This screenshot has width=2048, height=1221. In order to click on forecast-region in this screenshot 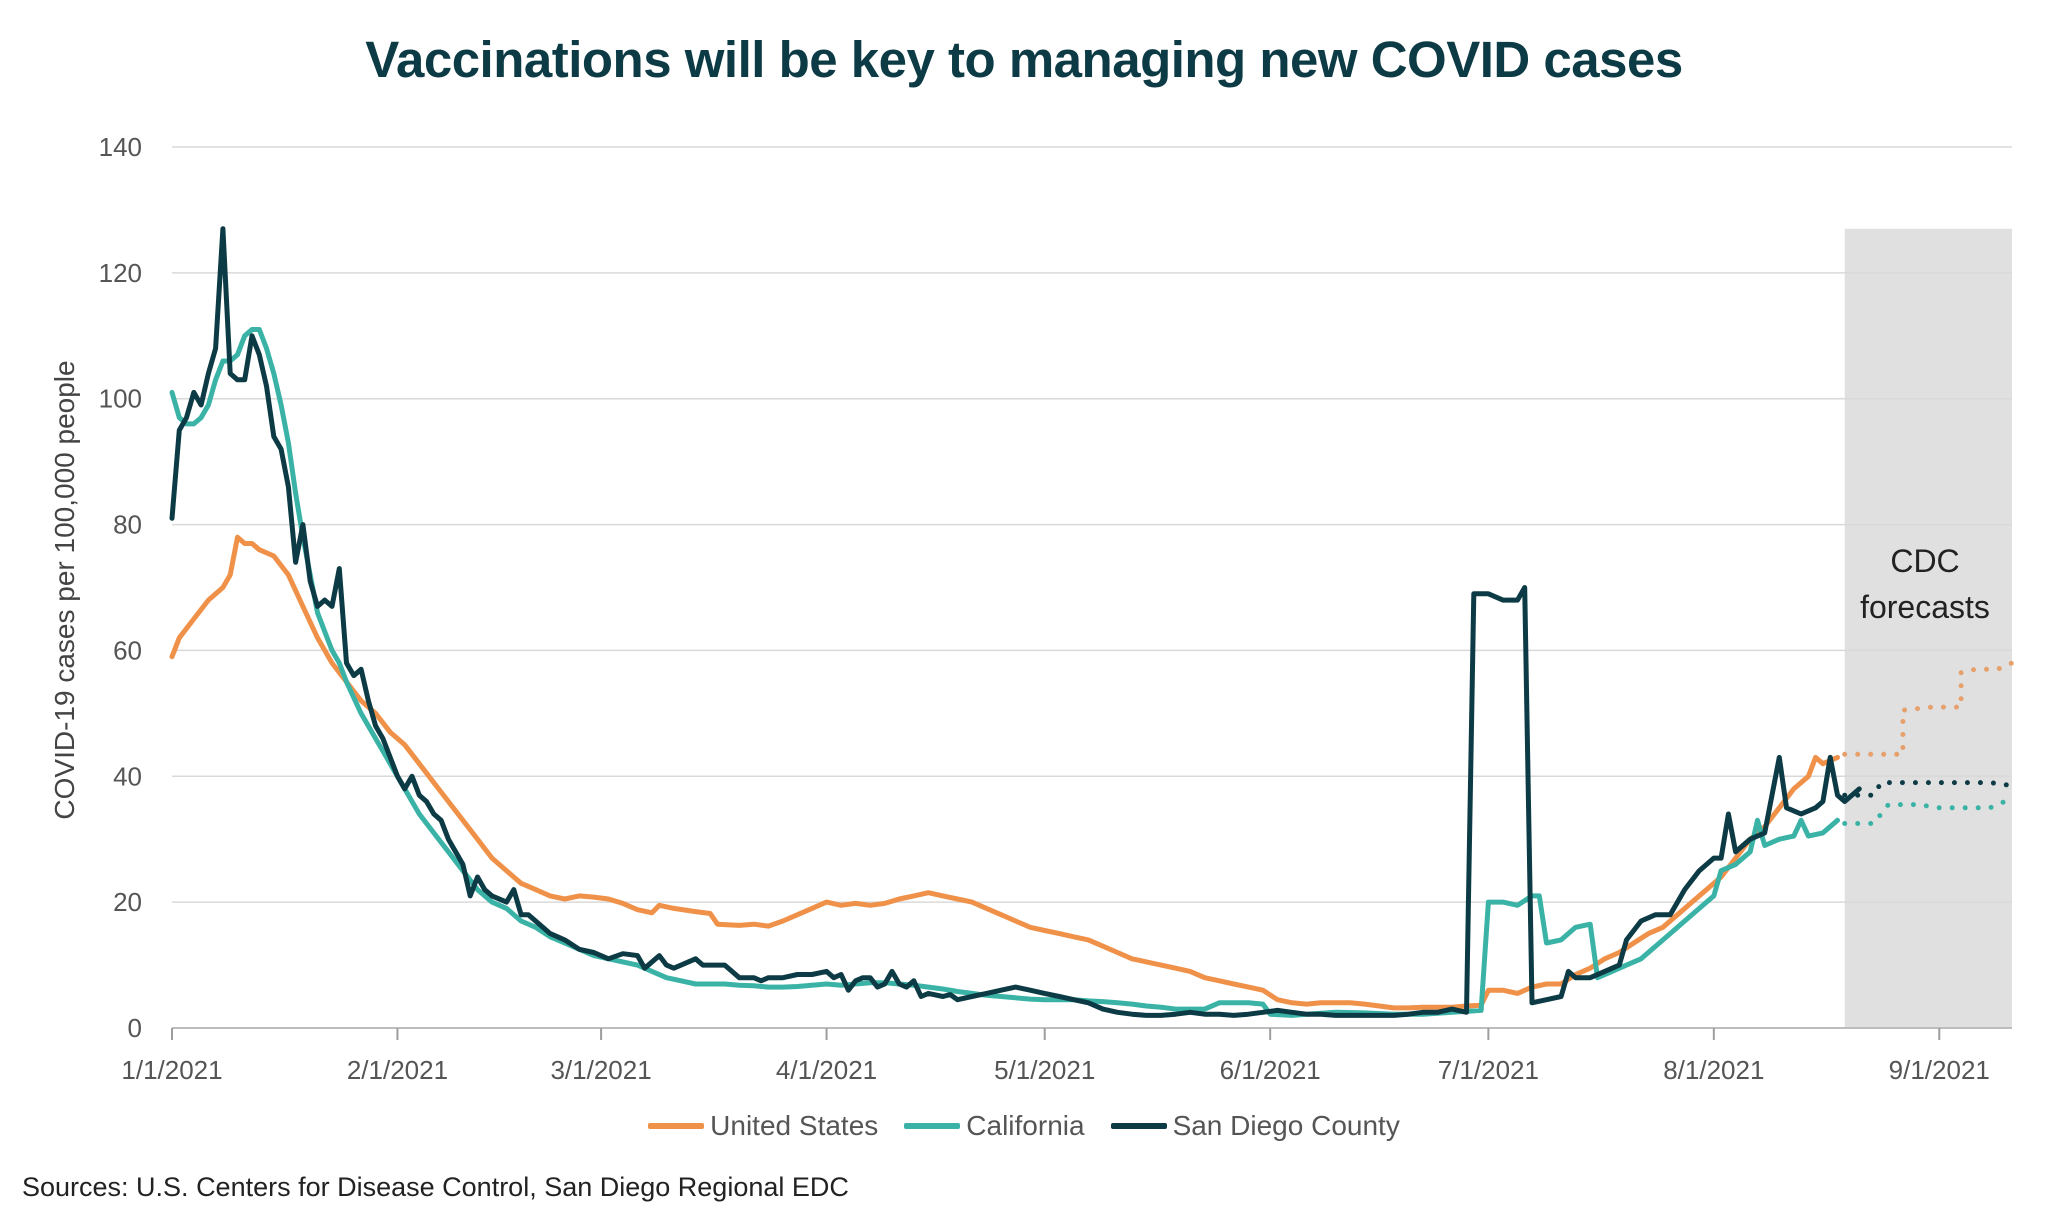, I will do `click(1928, 628)`.